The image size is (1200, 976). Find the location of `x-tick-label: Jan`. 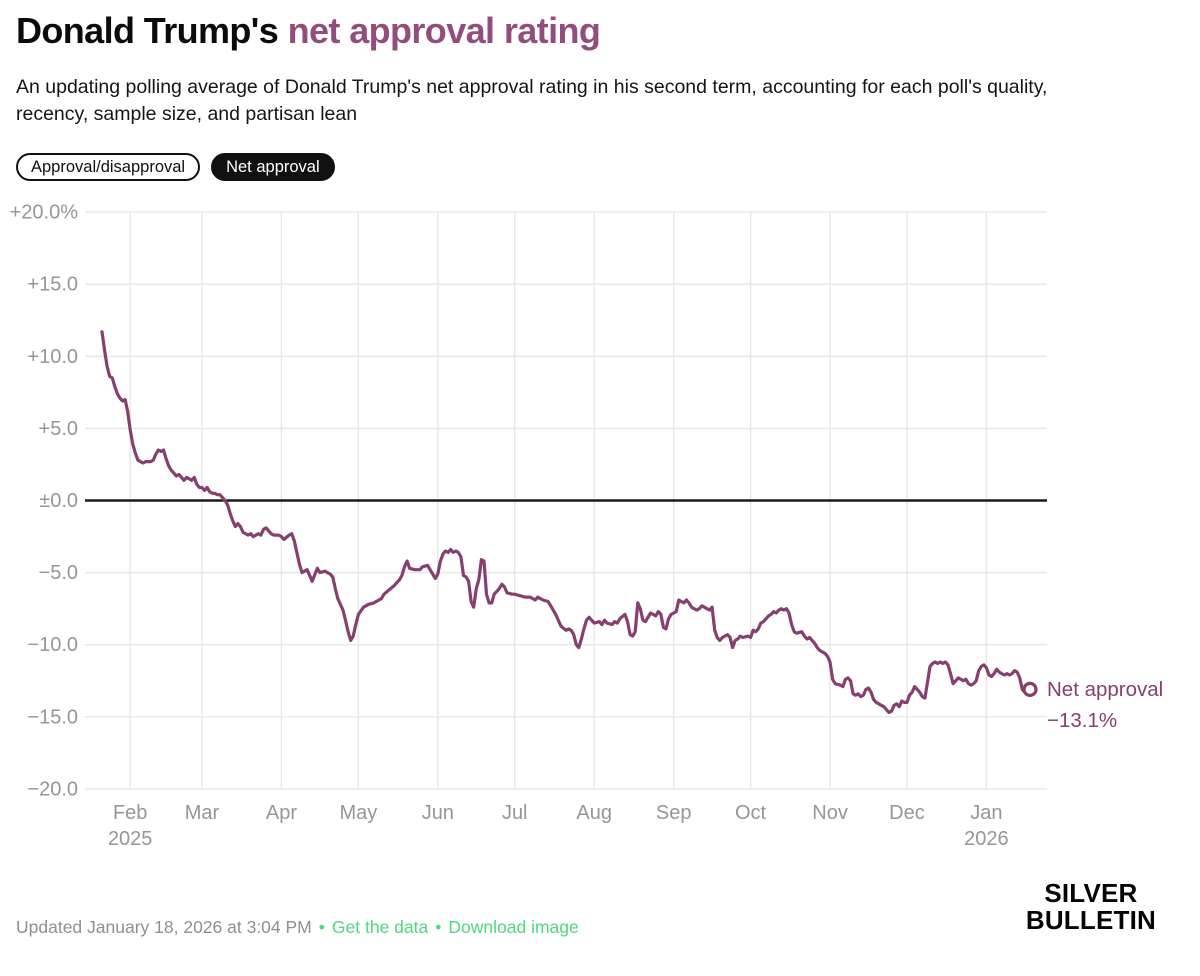

x-tick-label: Jan is located at coordinates (986, 813).